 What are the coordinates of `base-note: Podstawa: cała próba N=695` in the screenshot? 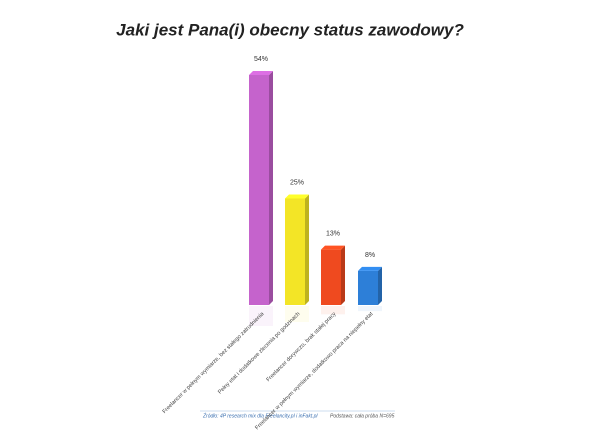 It's located at (362, 416).